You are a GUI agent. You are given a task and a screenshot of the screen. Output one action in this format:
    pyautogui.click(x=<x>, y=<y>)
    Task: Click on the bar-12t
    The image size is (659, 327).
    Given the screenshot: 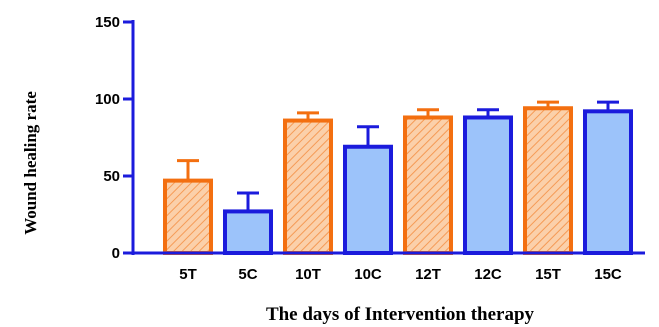 What is the action you would take?
    pyautogui.click(x=428, y=185)
    